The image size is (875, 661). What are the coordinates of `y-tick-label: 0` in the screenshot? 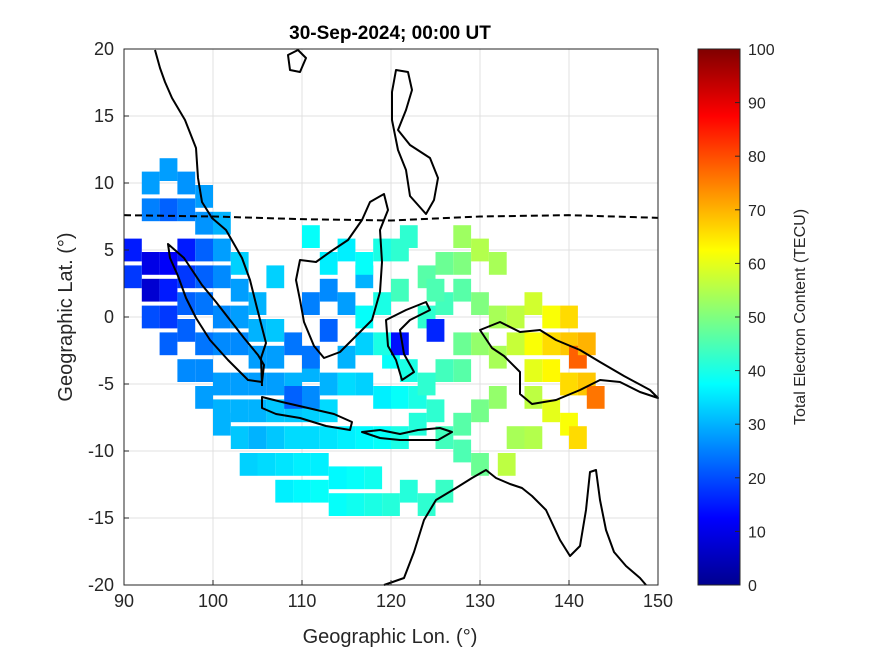 It's located at (109, 317).